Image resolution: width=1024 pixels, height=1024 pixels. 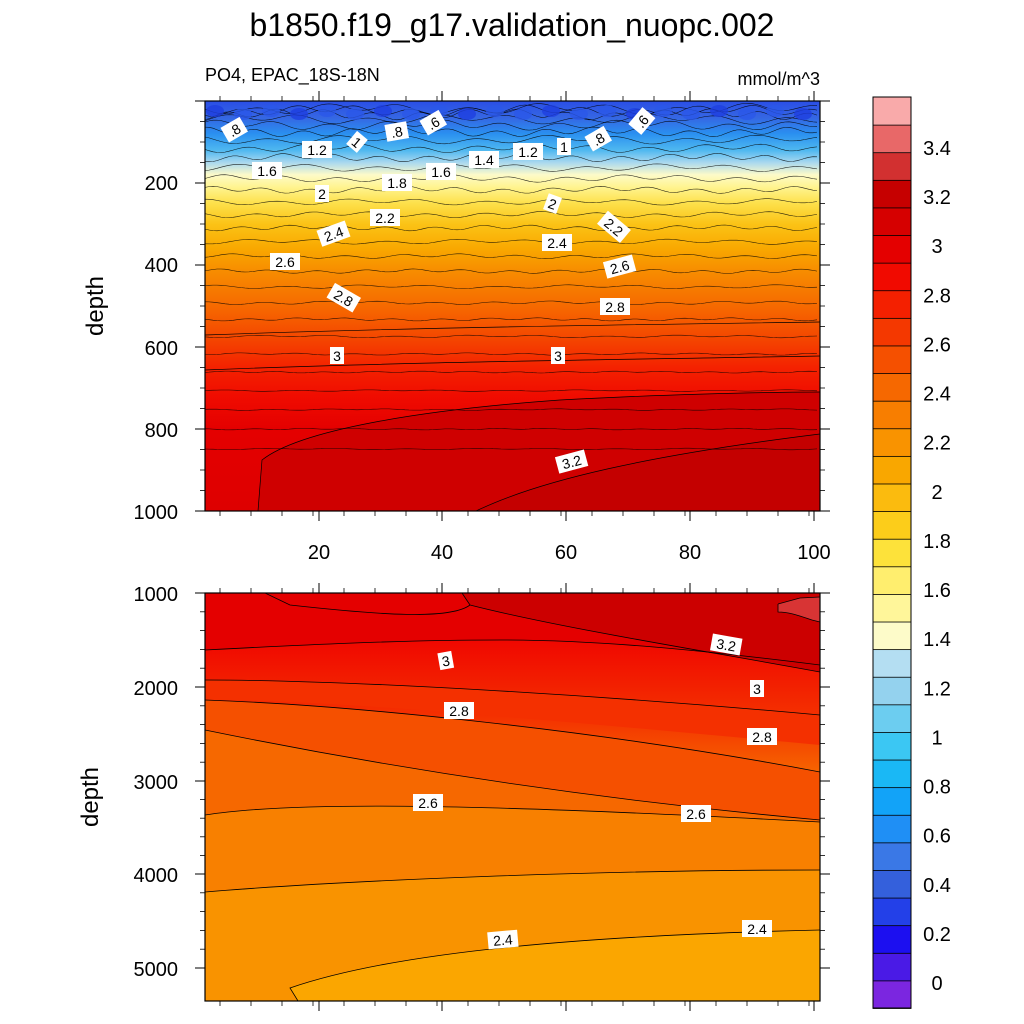 What do you see at coordinates (509, 112) in the screenshot?
I see `upper-surface-waves` at bounding box center [509, 112].